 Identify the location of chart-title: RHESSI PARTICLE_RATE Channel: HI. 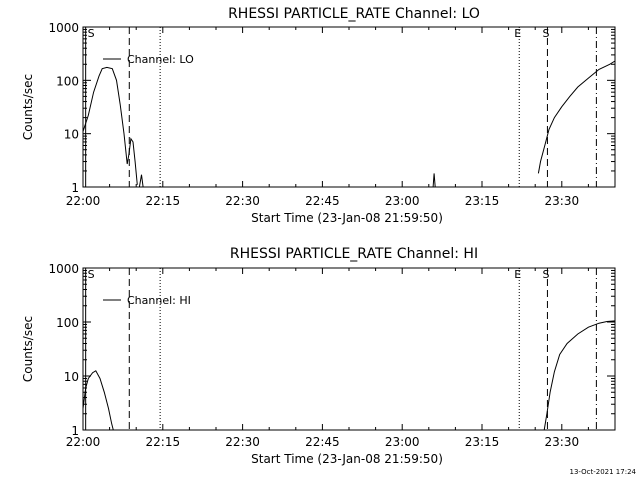
(354, 254).